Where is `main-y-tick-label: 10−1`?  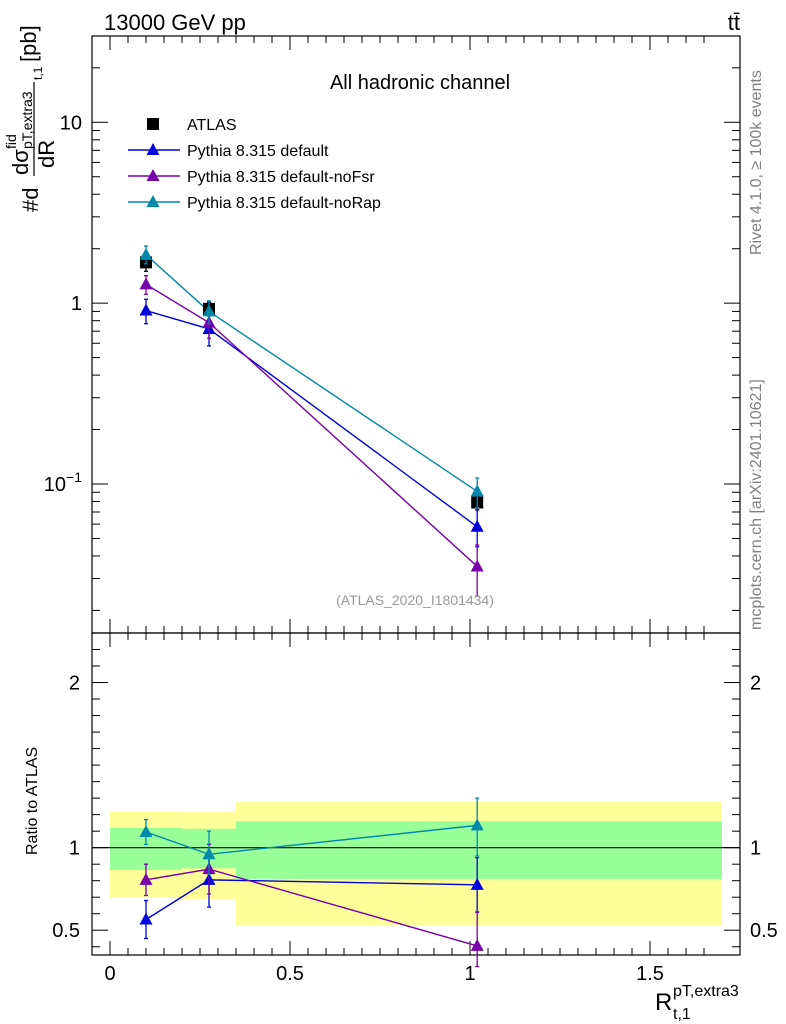 main-y-tick-label: 10−1 is located at coordinates (63, 482).